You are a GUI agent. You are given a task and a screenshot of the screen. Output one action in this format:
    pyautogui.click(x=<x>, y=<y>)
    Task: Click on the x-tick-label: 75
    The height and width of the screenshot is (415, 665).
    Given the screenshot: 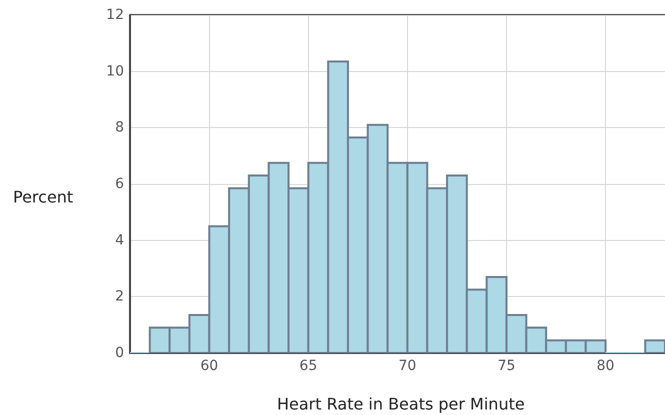 What is the action you would take?
    pyautogui.click(x=507, y=366)
    